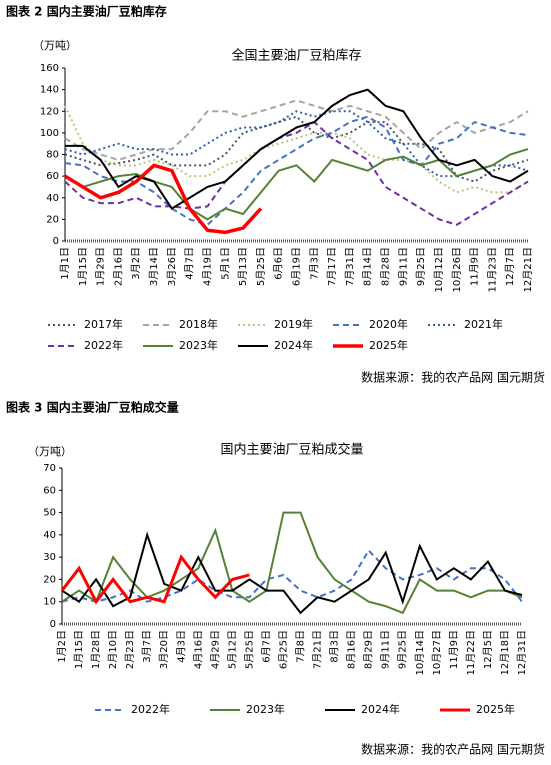 This screenshot has width=551, height=765. Describe the element at coordinates (101, 266) in the screenshot. I see `x-tick-label: 1月29日` at that location.